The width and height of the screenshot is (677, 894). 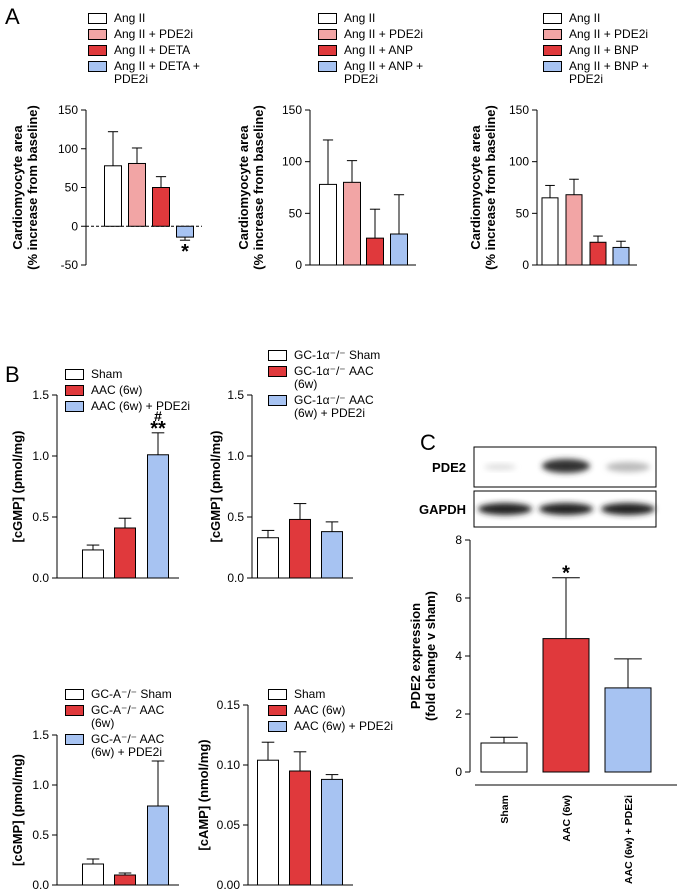 I want to click on legend-item: GC-A⁻/⁻ AAC (6w) + PDE2i, so click(x=126, y=746).